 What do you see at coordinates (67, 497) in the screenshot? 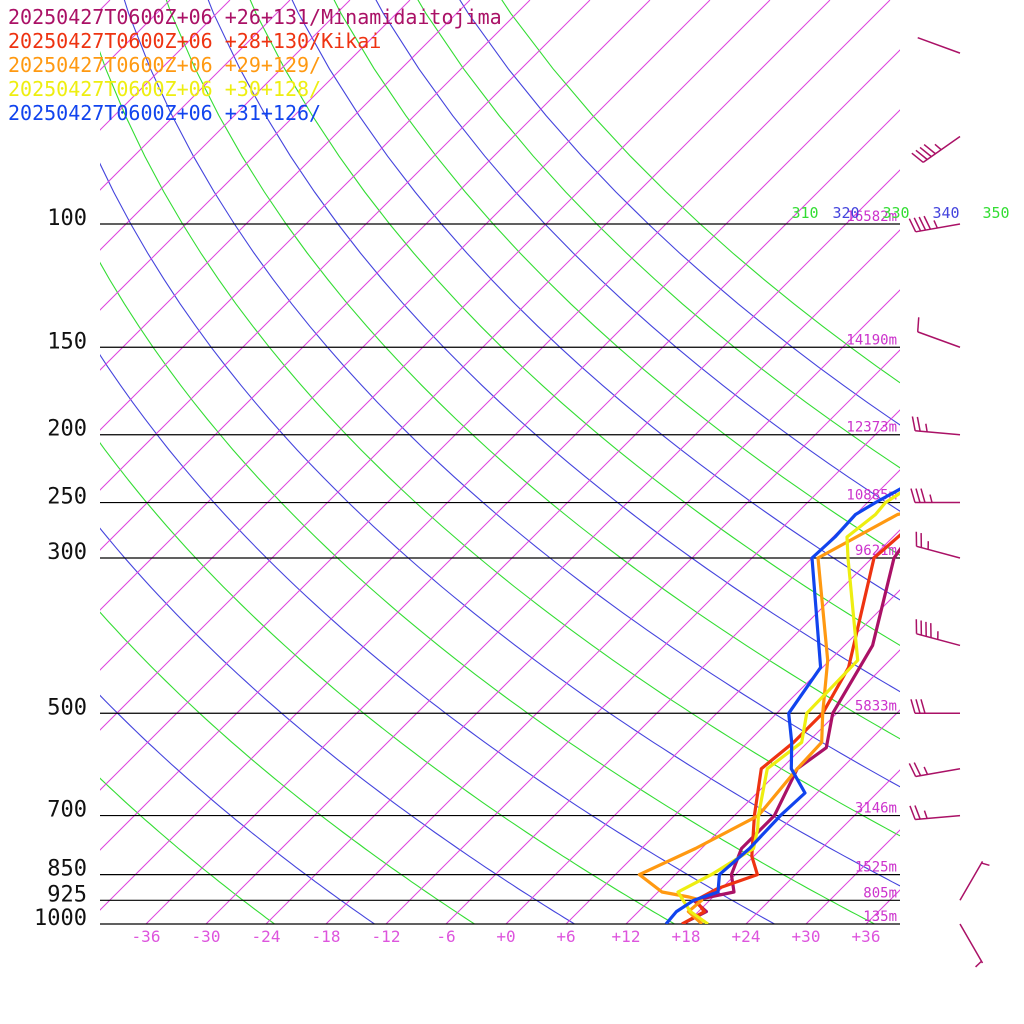
I see `pressure-level-label: 250` at bounding box center [67, 497].